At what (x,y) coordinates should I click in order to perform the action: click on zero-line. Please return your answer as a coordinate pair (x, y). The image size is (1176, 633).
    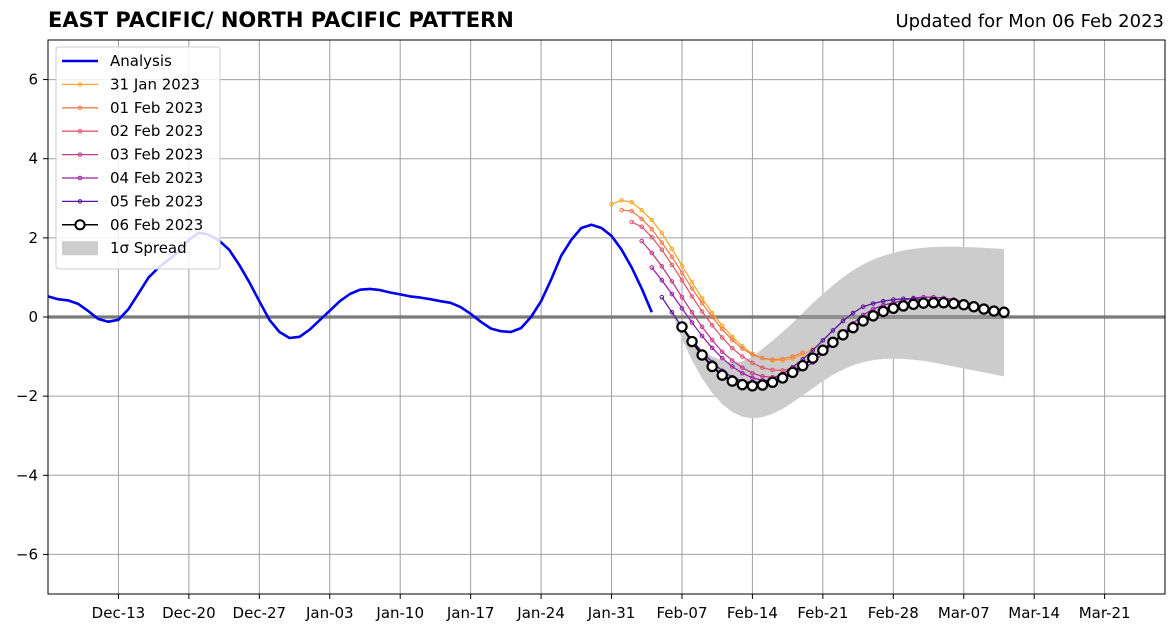
    Looking at the image, I should click on (606, 317).